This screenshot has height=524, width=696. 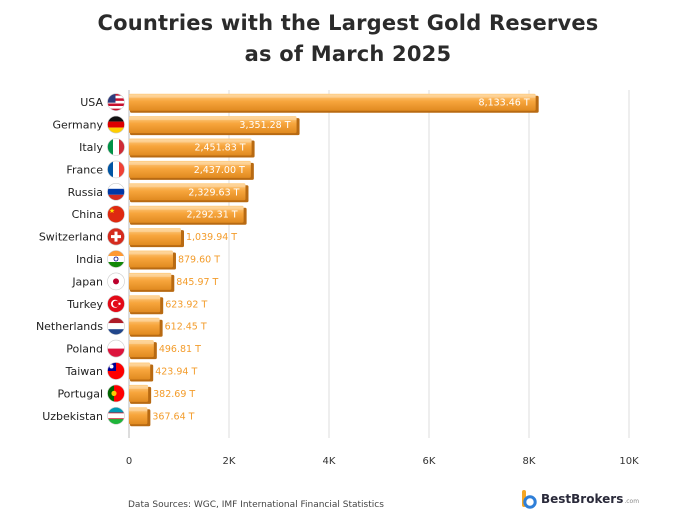 What do you see at coordinates (116, 147) in the screenshot?
I see `it-flag-icon` at bounding box center [116, 147].